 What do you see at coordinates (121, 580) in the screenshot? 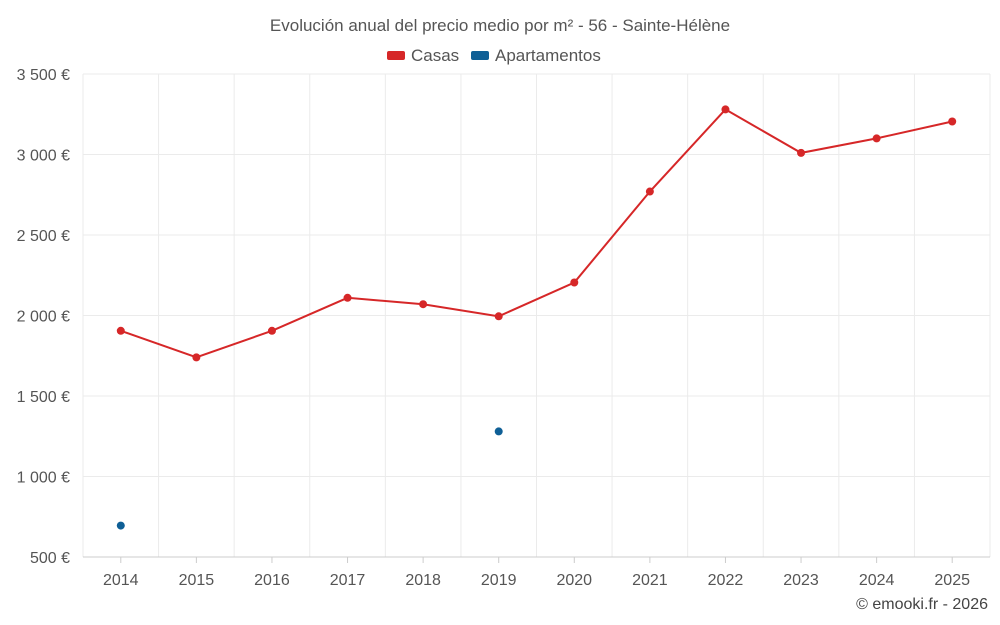
I see `x-tick-label: 2014` at bounding box center [121, 580].